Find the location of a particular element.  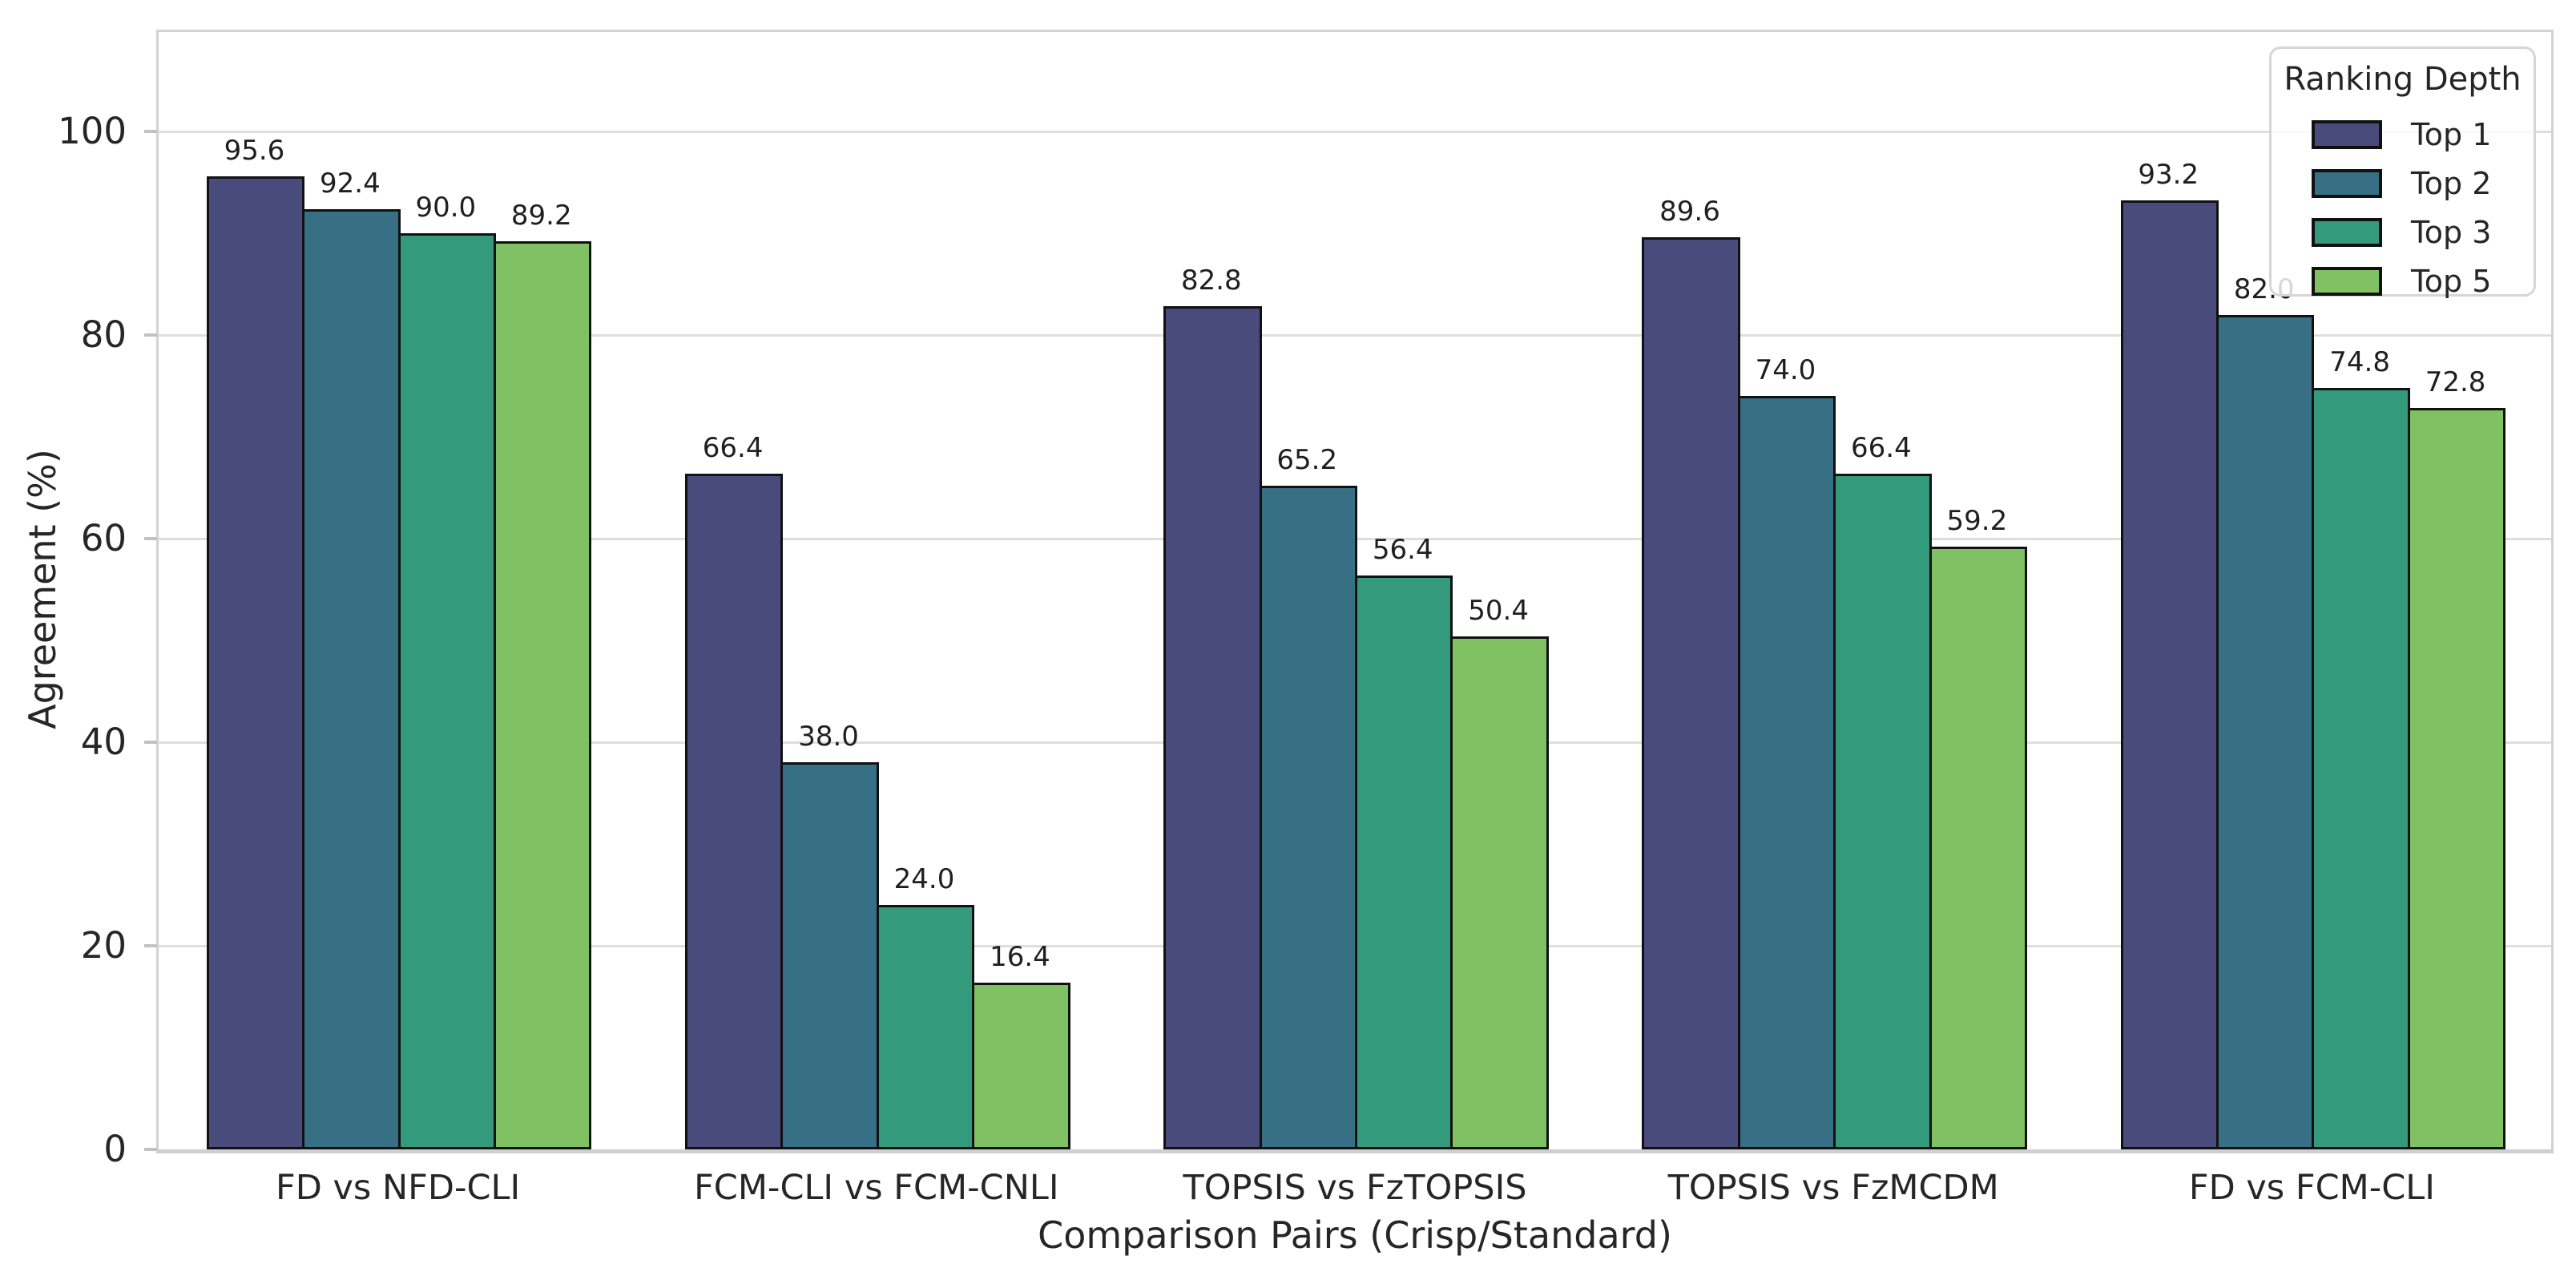

legend-item: Top 1 is located at coordinates (2401, 135).